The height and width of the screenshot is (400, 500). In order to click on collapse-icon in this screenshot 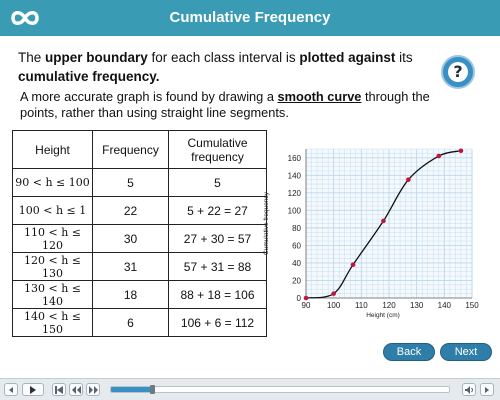, I will do `click(11, 390)`.